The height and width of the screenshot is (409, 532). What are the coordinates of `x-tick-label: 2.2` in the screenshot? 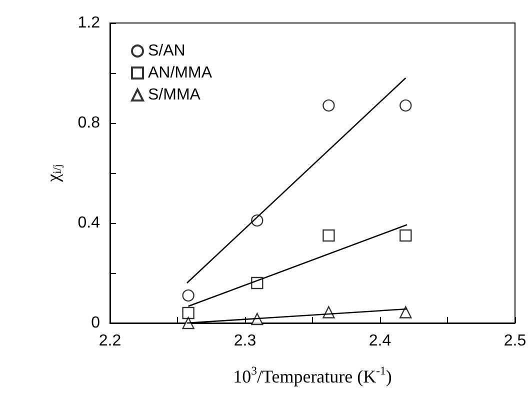 It's located at (110, 341).